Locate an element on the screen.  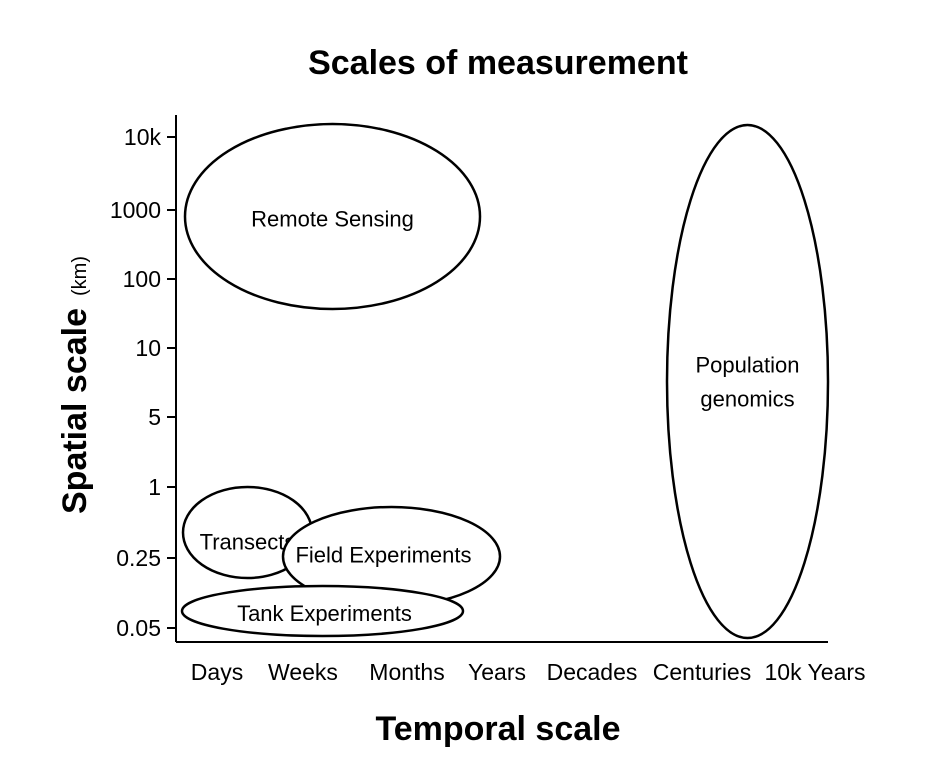
y-tick-label: 0.25 is located at coordinates (138, 558).